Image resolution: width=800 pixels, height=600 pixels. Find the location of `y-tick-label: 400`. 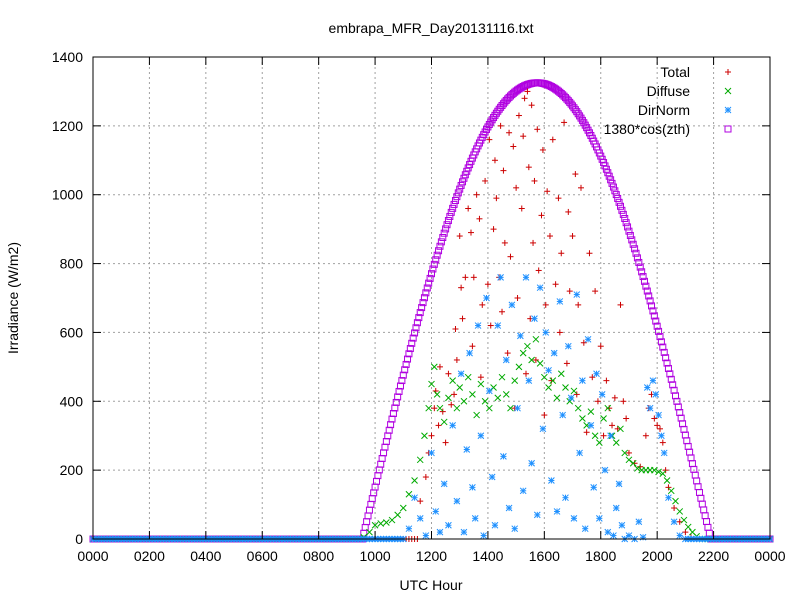

y-tick-label: 400 is located at coordinates (72, 401).